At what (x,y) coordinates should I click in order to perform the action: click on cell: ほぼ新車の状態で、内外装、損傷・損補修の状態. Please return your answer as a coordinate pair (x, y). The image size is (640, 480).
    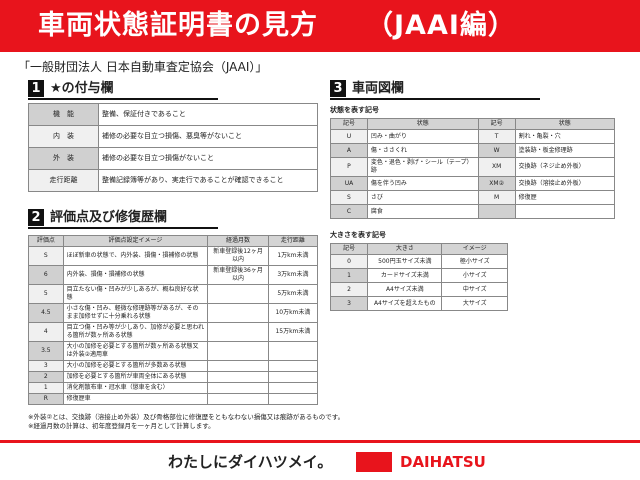
    Looking at the image, I should click on (135, 256).